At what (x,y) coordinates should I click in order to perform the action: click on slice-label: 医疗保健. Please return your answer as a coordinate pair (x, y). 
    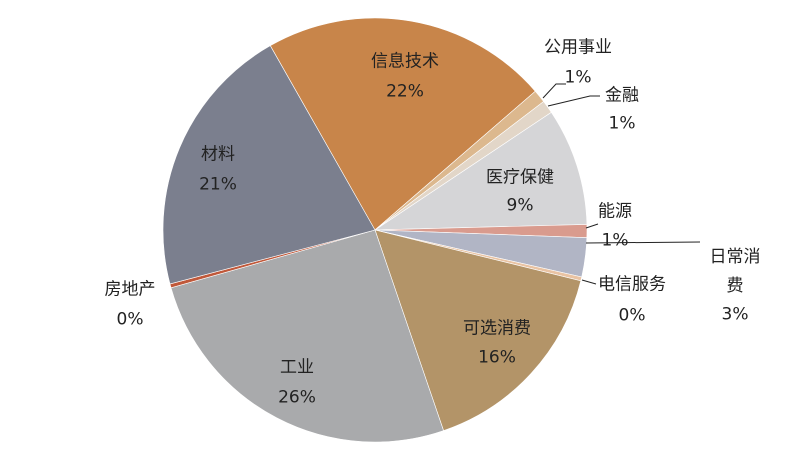
    Looking at the image, I should click on (520, 177).